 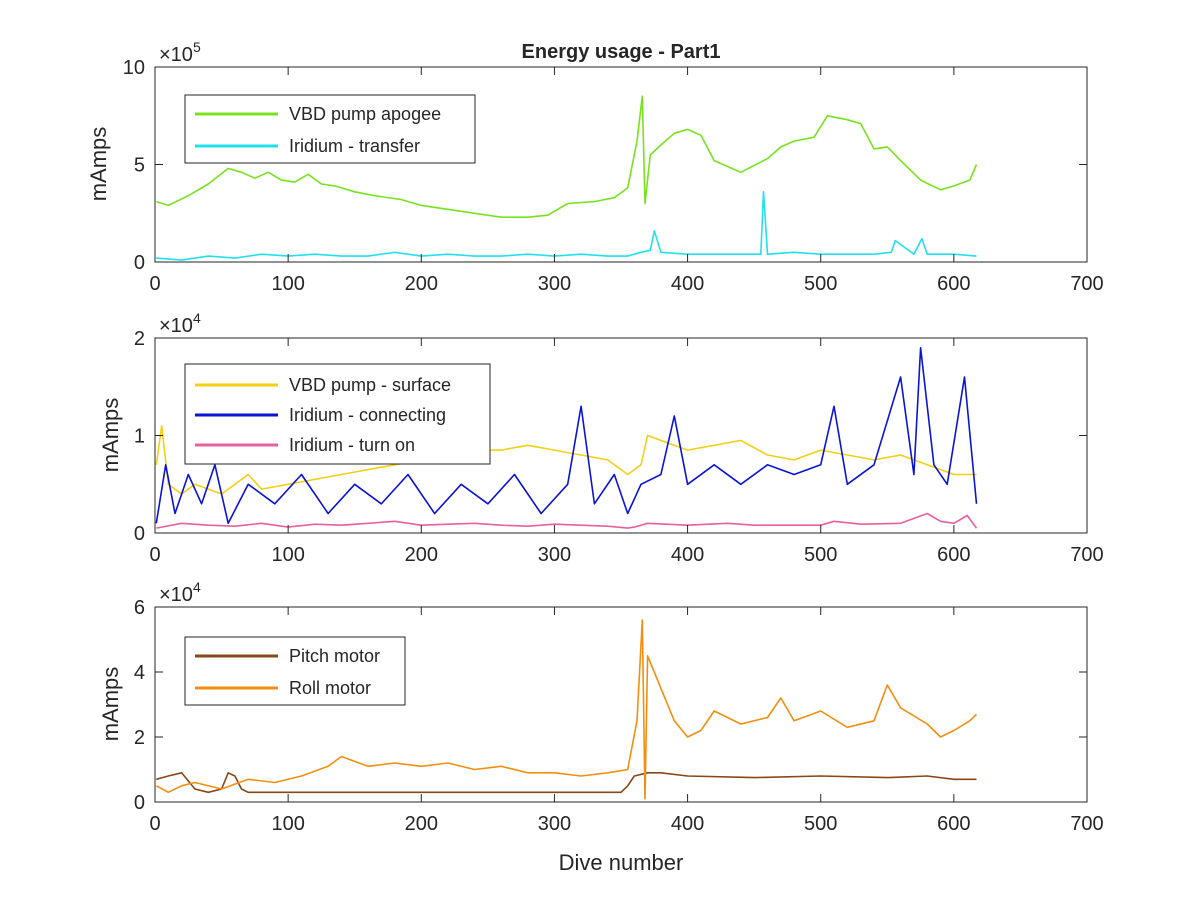 I want to click on series-line-vbd-pump-apogee, so click(x=567, y=156).